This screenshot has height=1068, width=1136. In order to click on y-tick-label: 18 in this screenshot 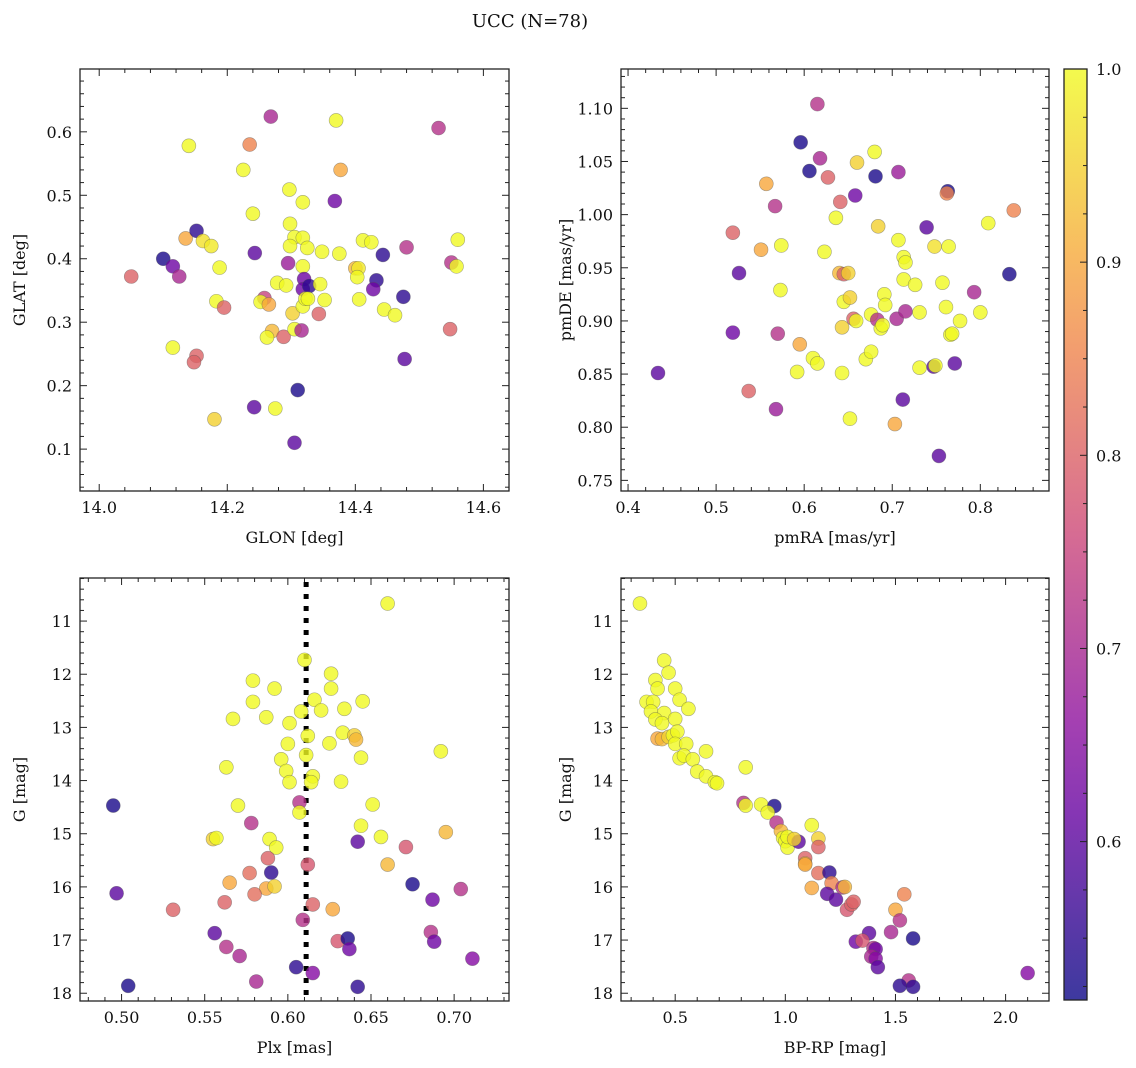, I will do `click(603, 993)`.